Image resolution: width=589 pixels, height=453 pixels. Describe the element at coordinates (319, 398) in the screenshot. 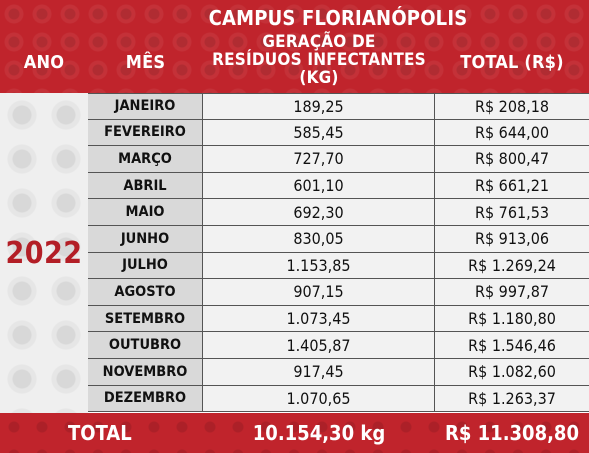

I see `waste-kg-cell: 1.070,65` at that location.